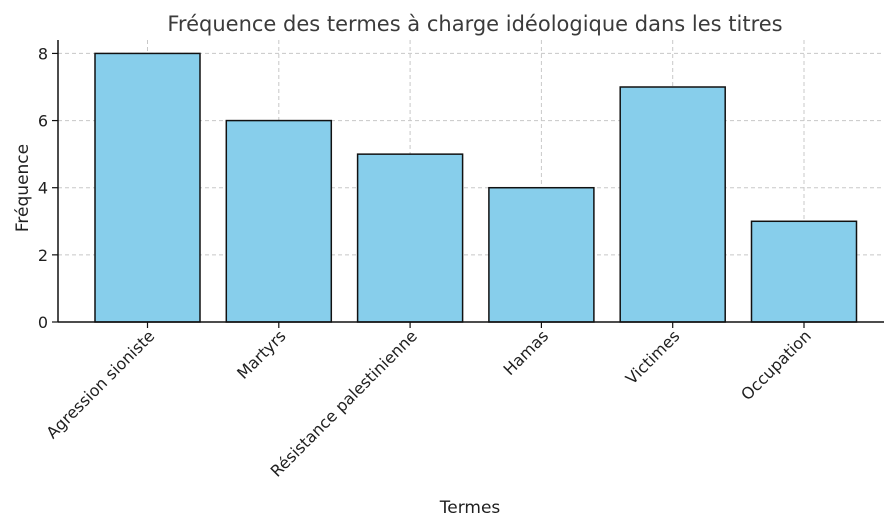 This screenshot has height=521, width=885. I want to click on x-tick-label-3: Hamas, so click(526, 352).